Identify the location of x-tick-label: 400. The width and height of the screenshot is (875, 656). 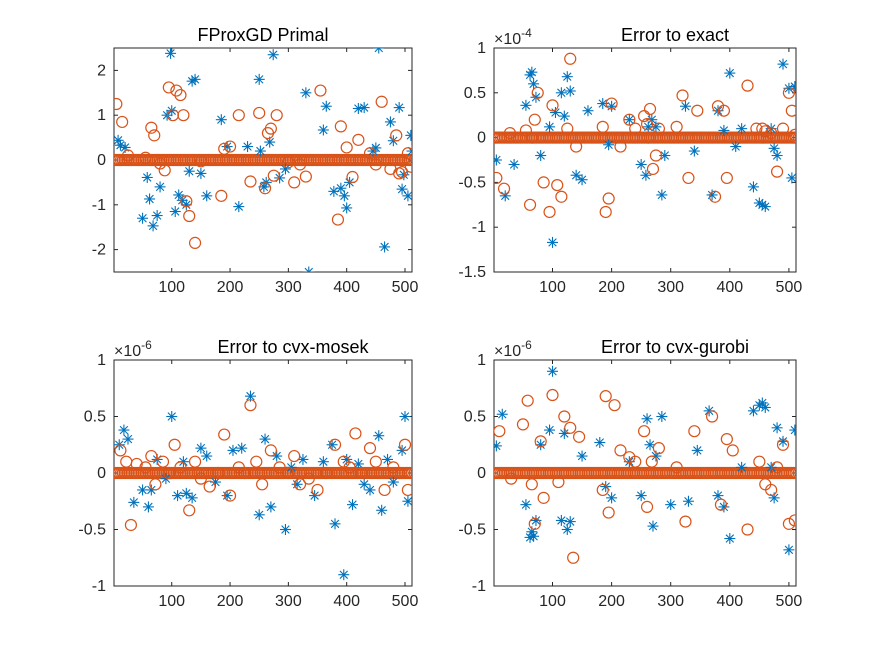
(346, 601).